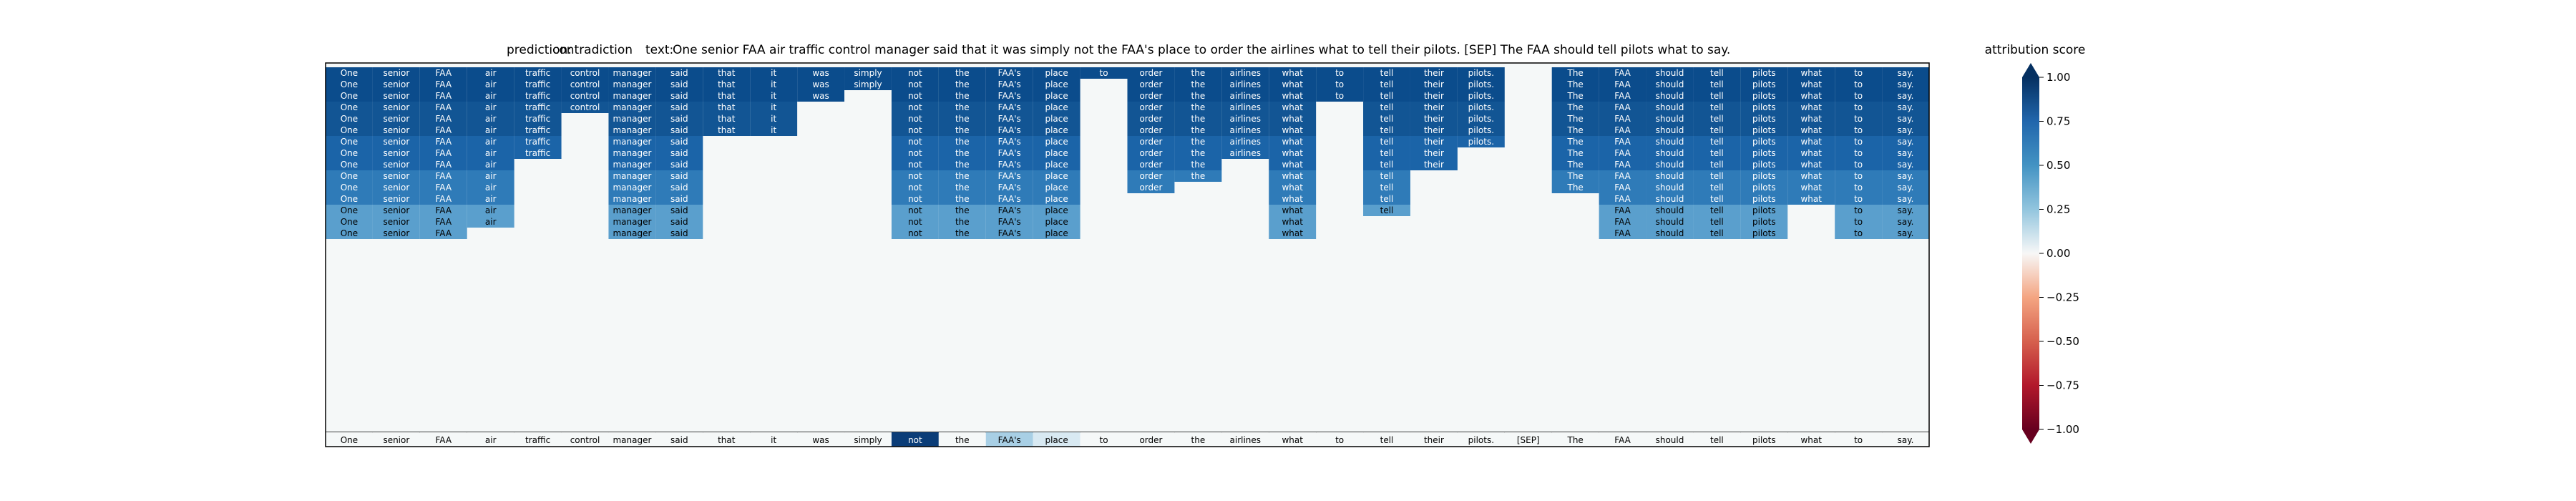  What do you see at coordinates (1009, 440) in the screenshot?
I see `token-axis-label: FAA's` at bounding box center [1009, 440].